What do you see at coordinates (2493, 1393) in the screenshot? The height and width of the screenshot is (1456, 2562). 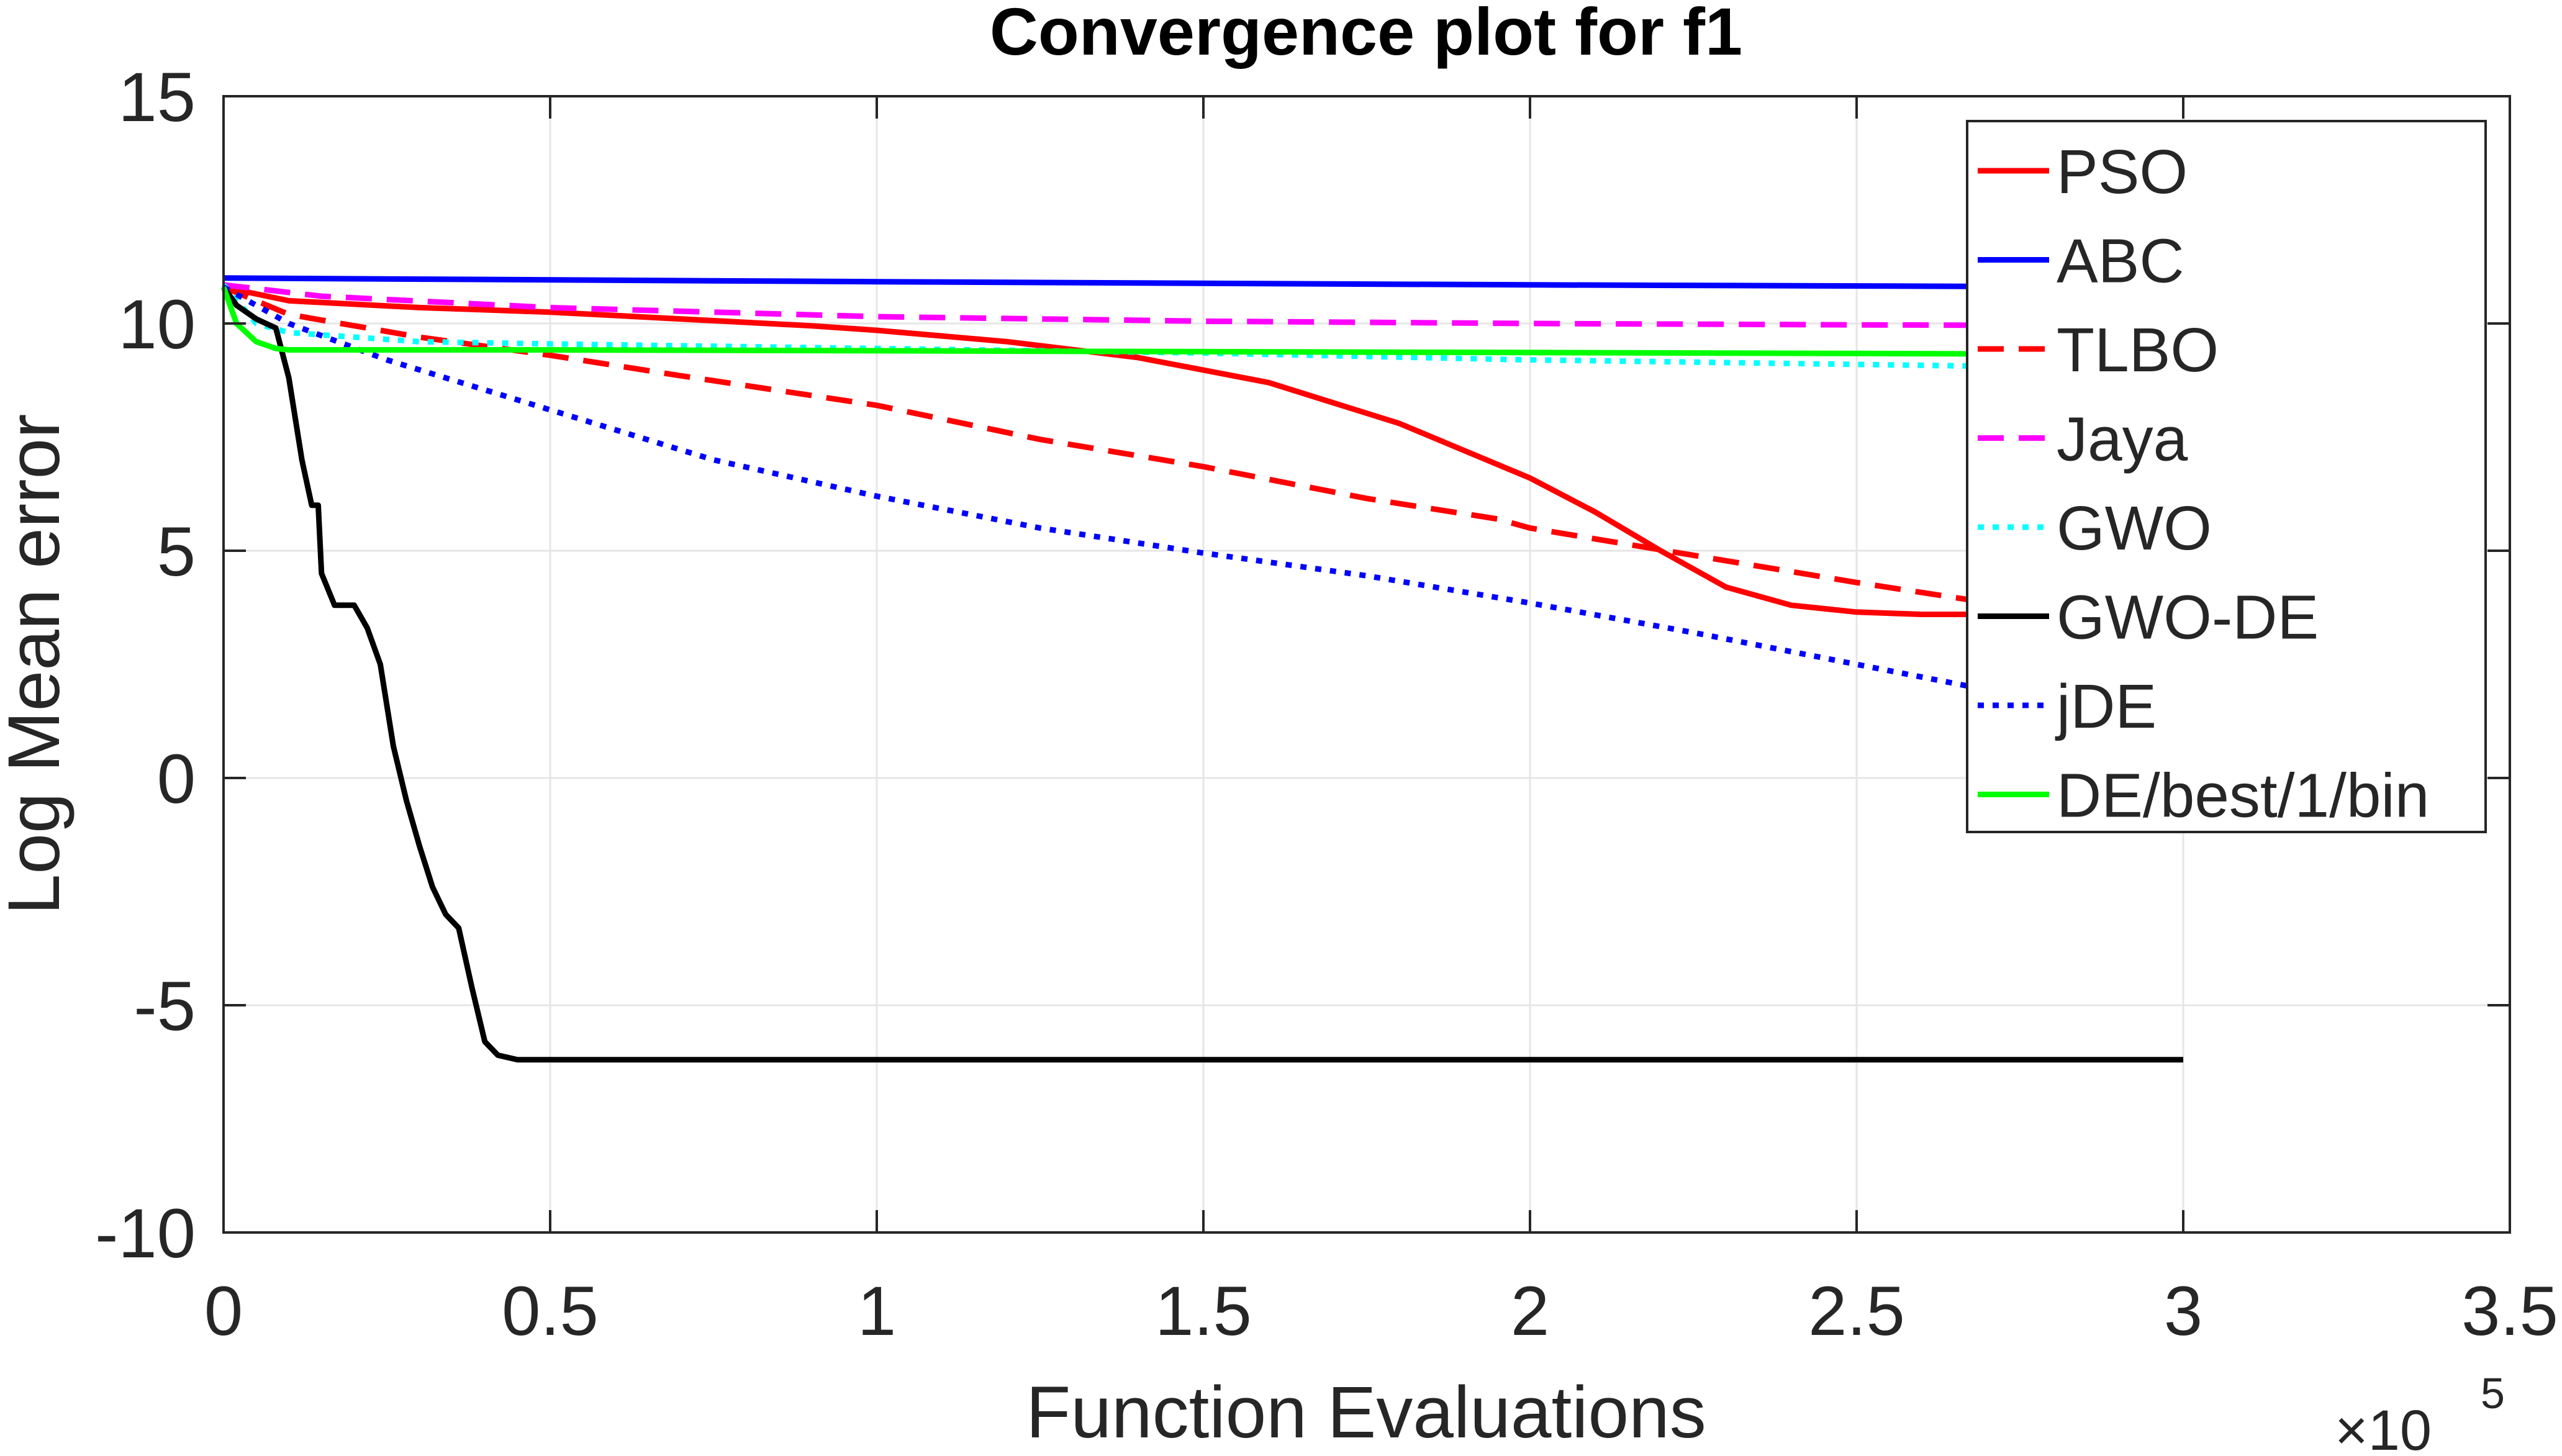 I see `x-exponent-power: 5` at bounding box center [2493, 1393].